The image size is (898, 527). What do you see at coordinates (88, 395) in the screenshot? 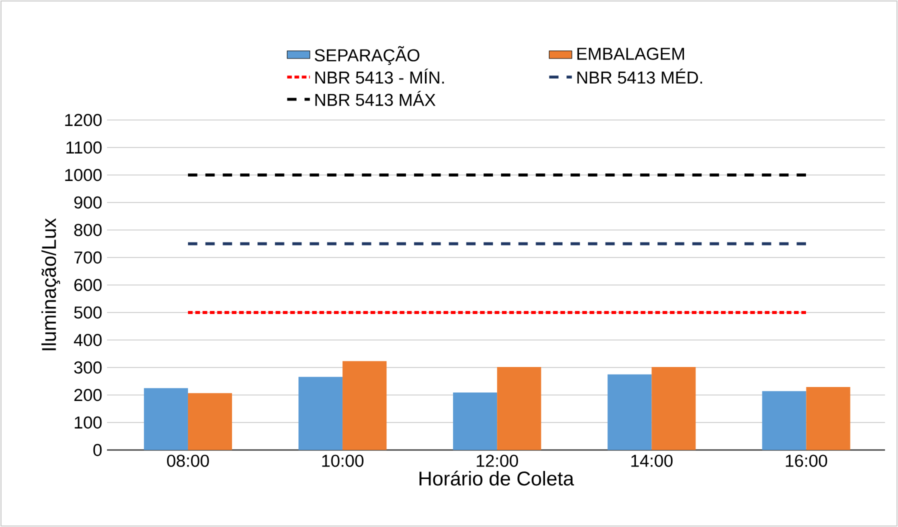
I see `y-tick-label: 200` at bounding box center [88, 395].